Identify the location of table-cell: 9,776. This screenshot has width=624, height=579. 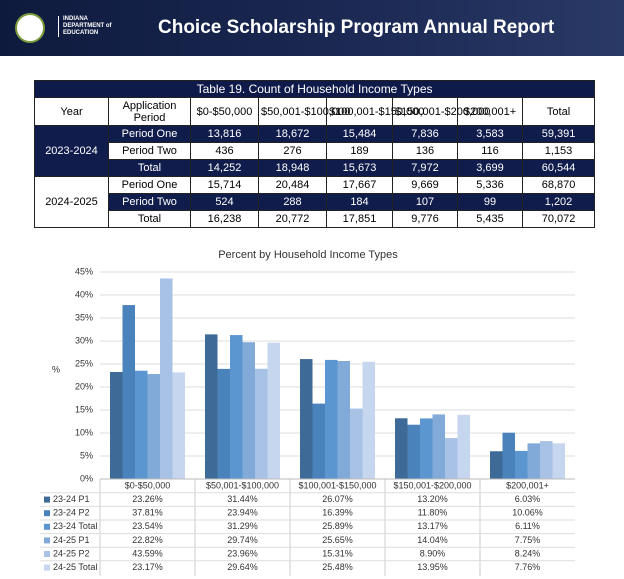
(425, 219).